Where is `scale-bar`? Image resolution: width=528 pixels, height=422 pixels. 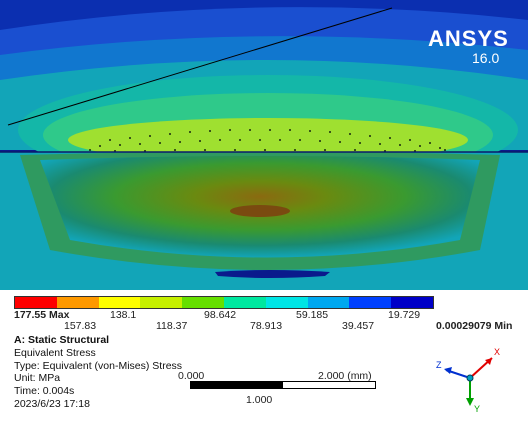 scale-bar is located at coordinates (283, 385).